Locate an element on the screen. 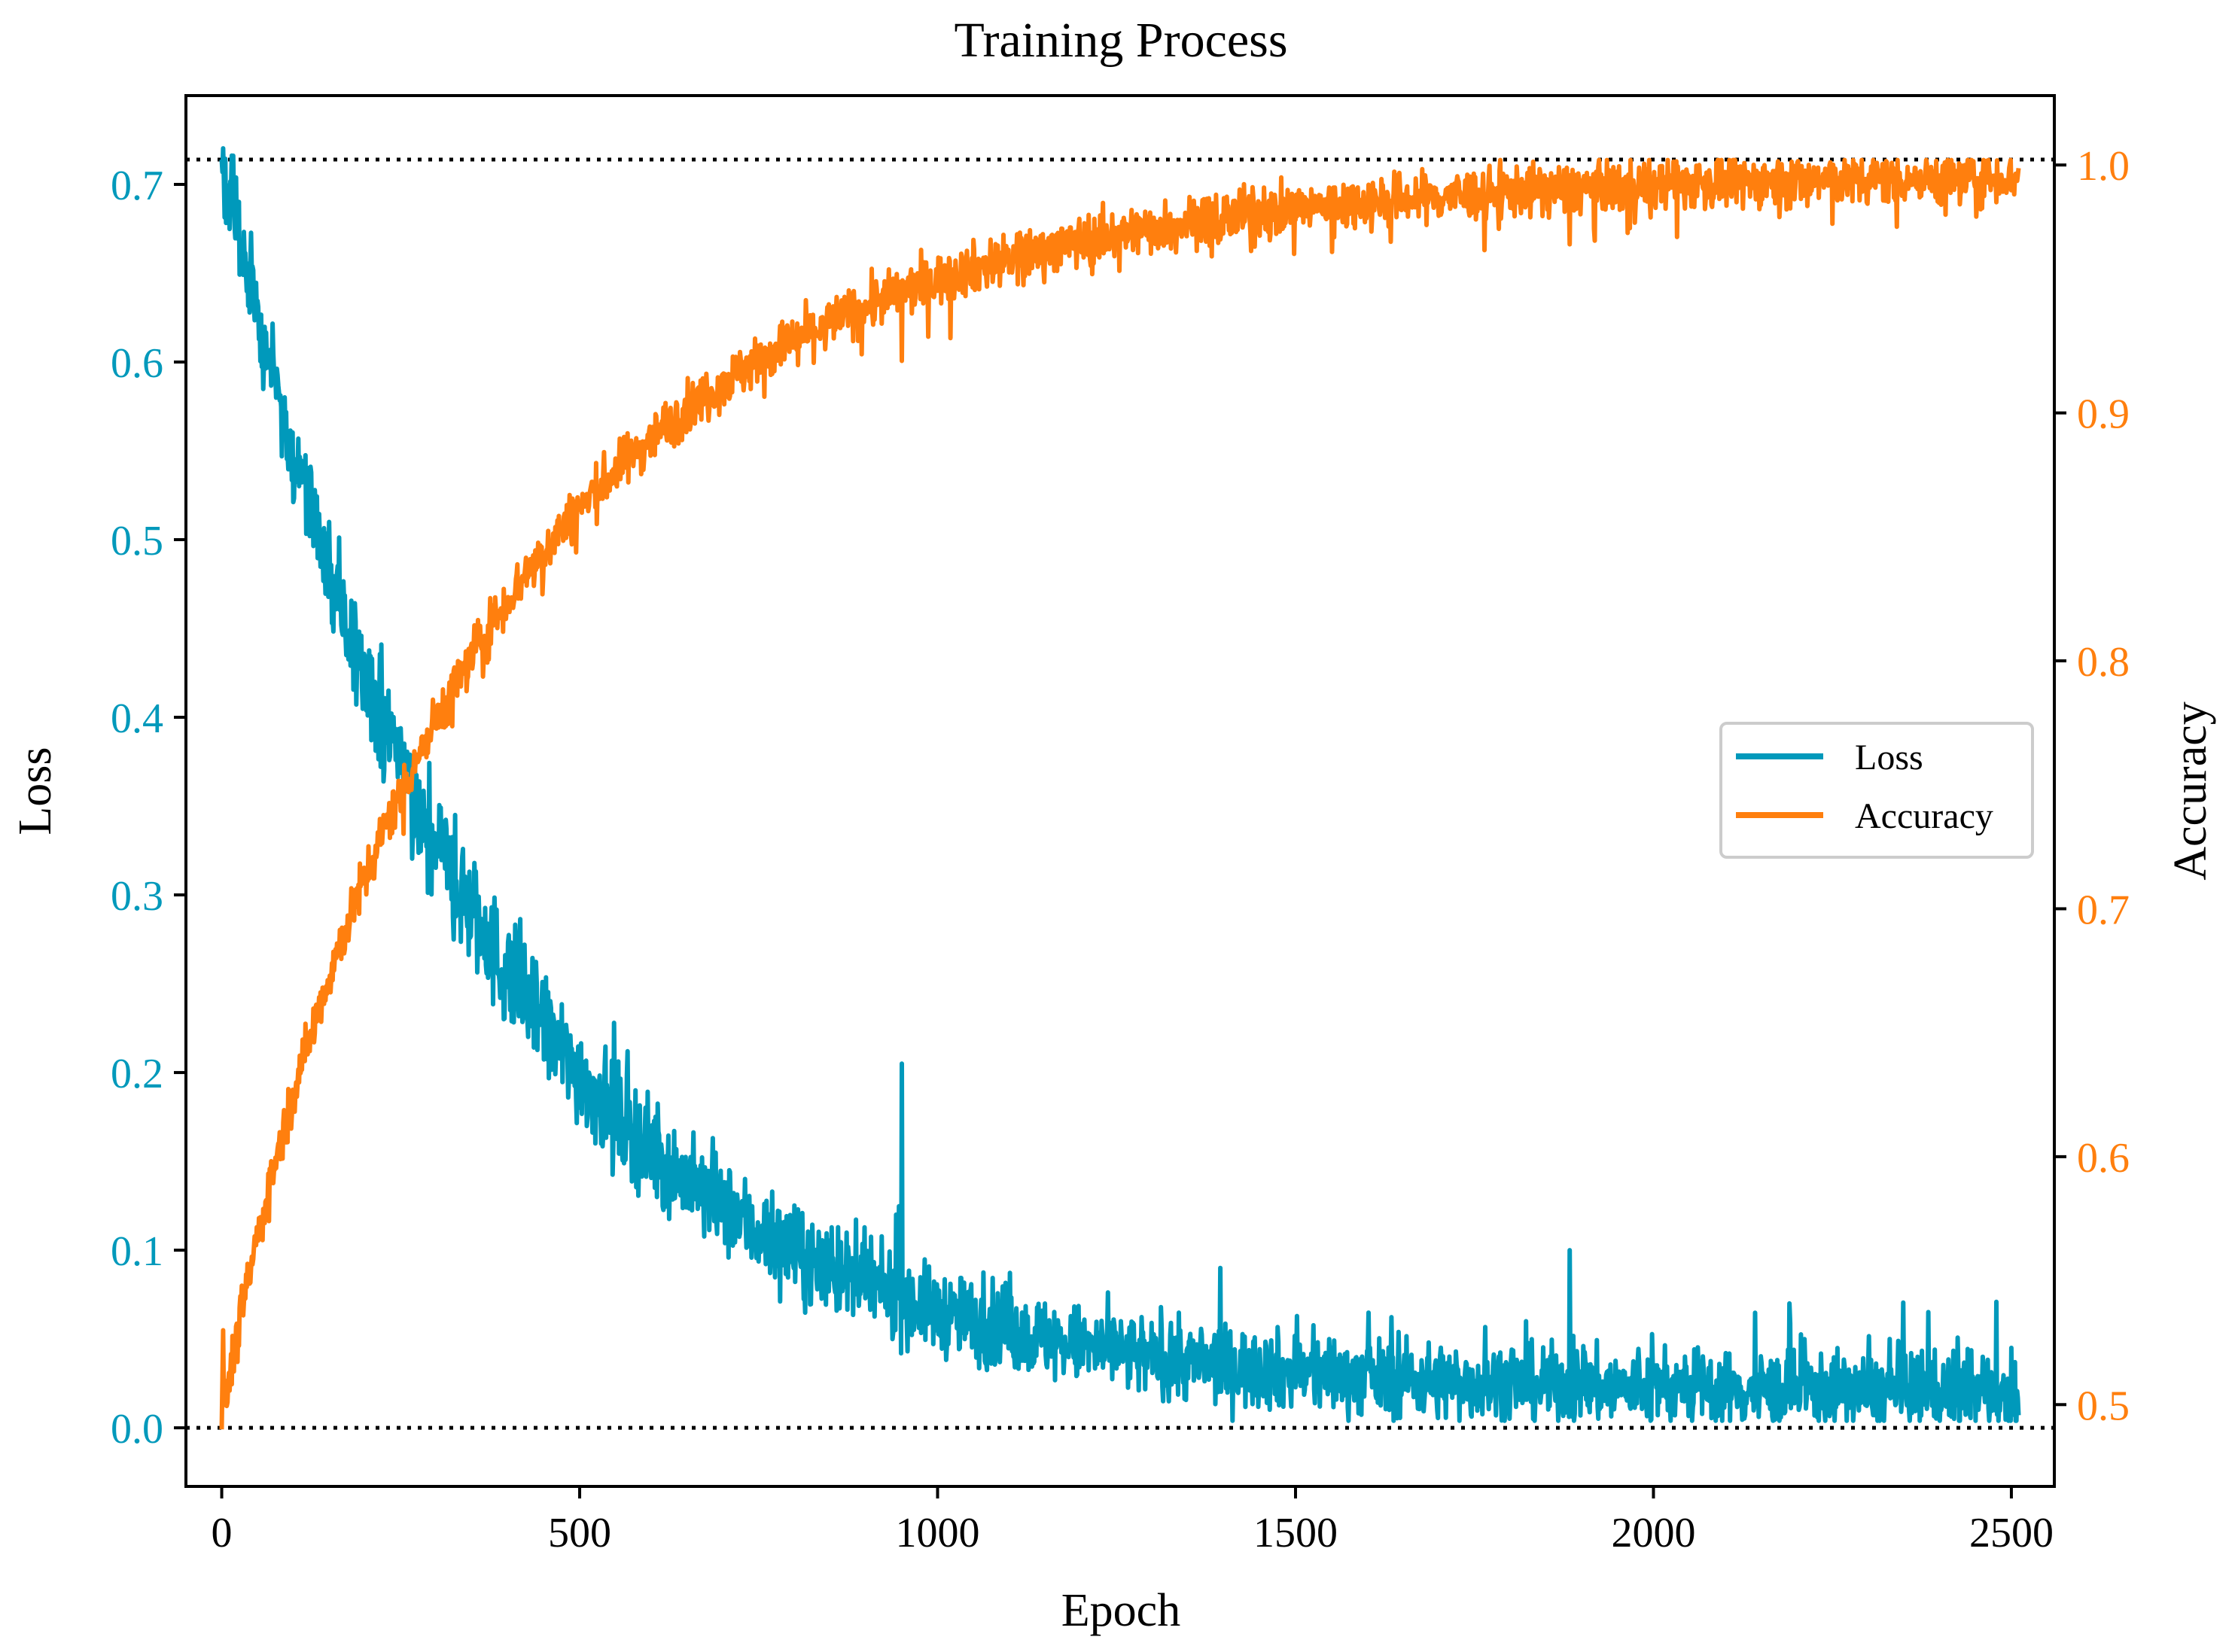  loss-tick-label: 0.7 is located at coordinates (137, 186).